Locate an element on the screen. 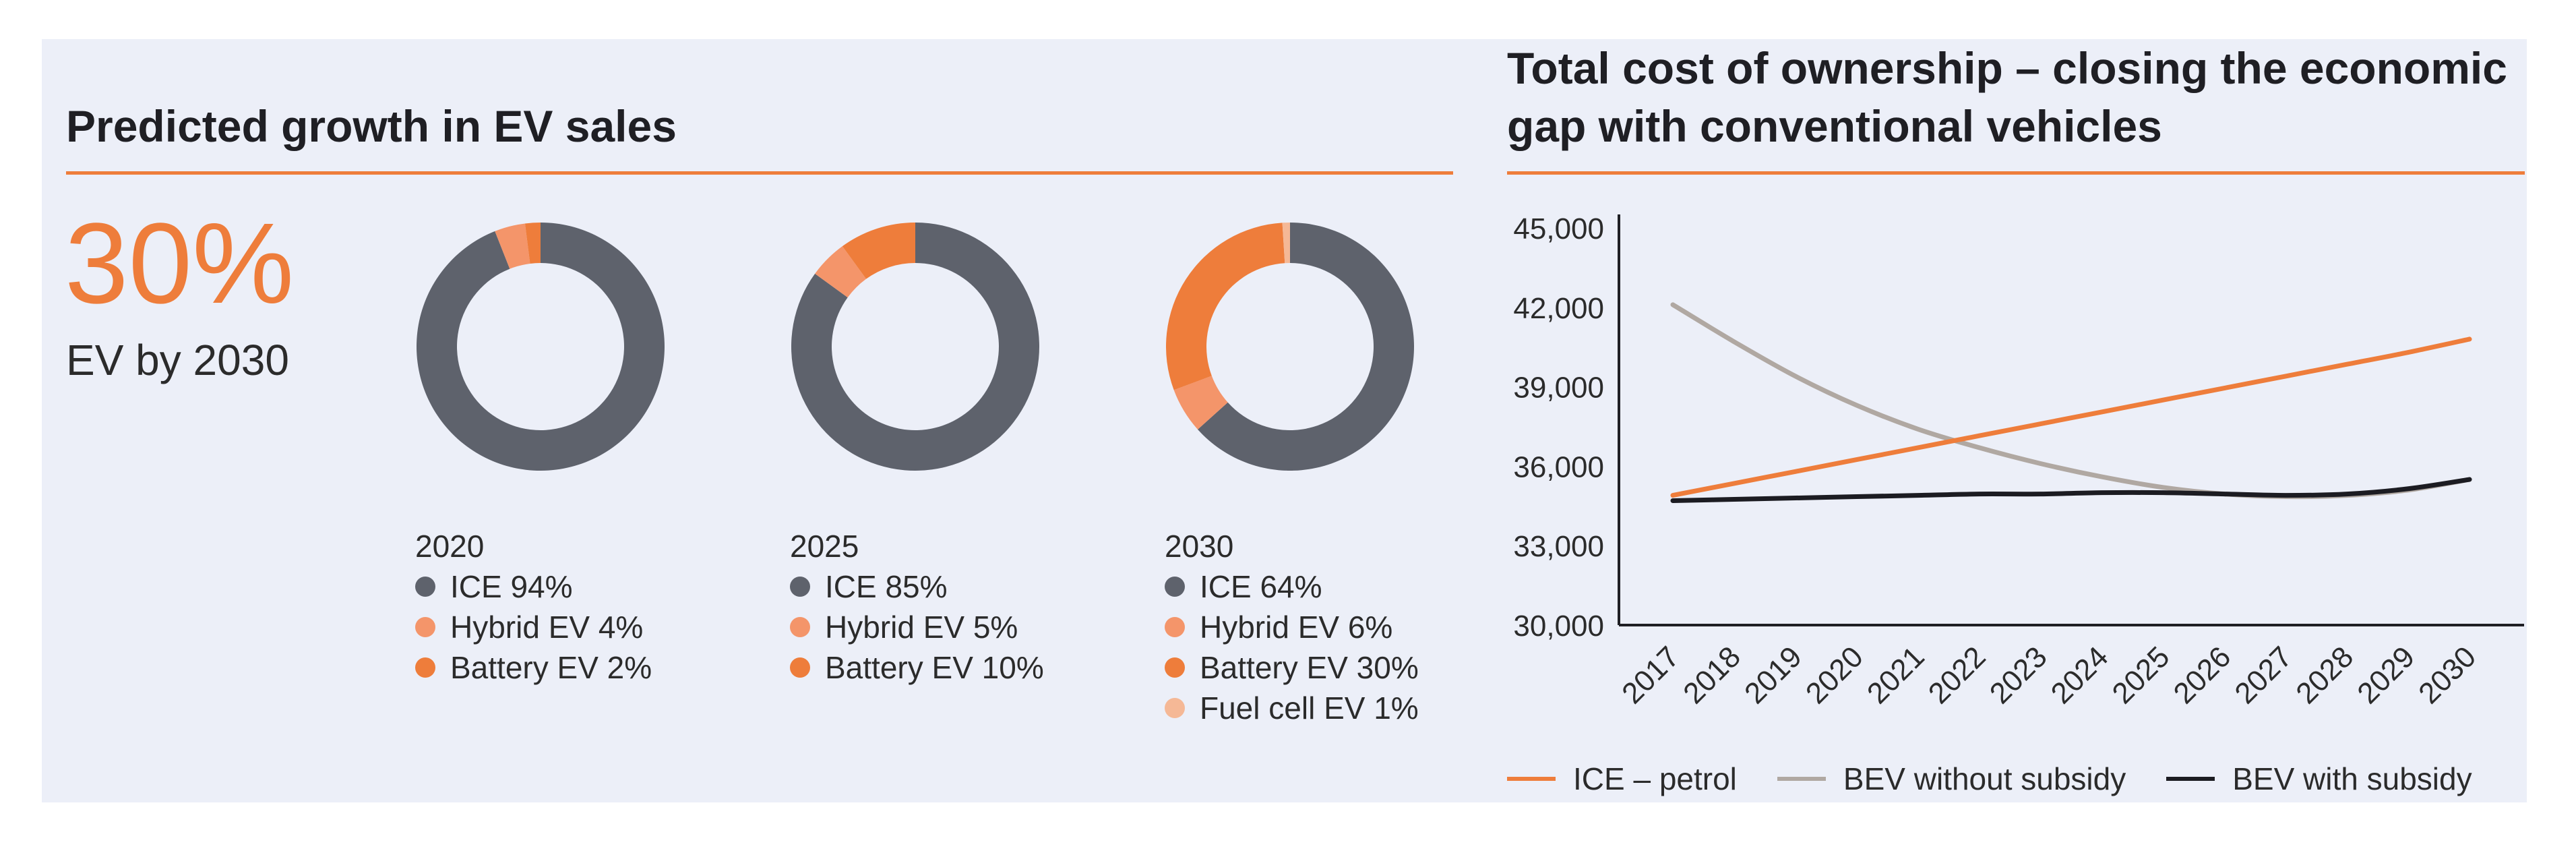  x-tick-label: 2030 is located at coordinates (2447, 675).